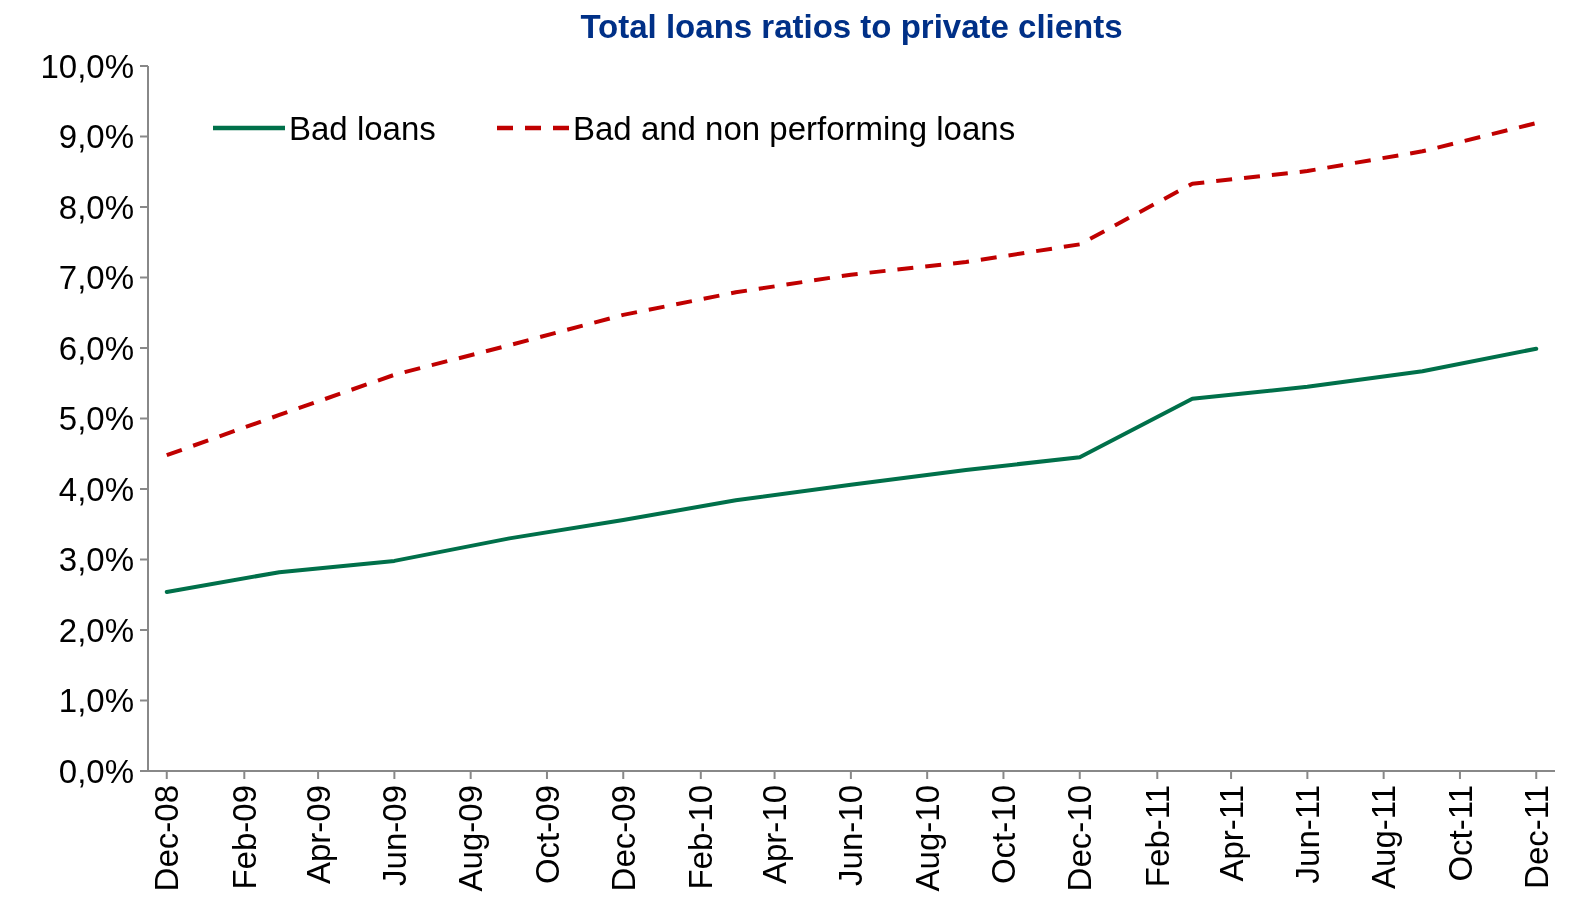  Describe the element at coordinates (794, 128) in the screenshot. I see `legend-label: Bad and non performing loans` at that location.